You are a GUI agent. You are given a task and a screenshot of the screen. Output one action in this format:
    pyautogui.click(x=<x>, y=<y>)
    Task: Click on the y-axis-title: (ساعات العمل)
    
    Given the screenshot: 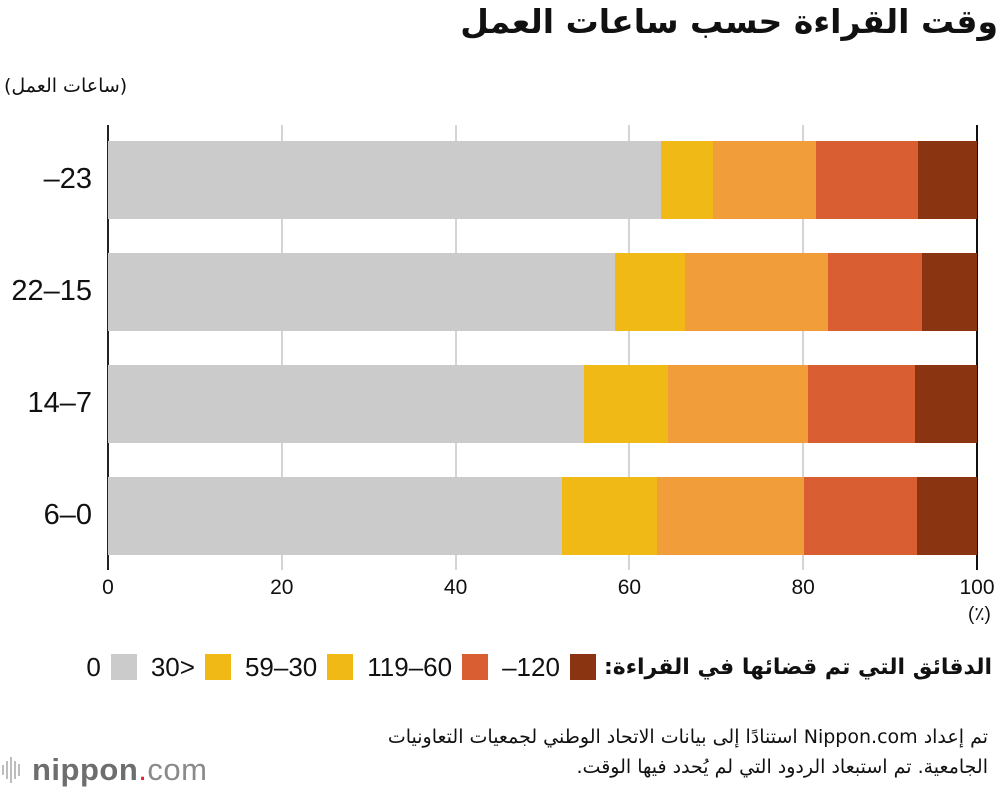 What is the action you would take?
    pyautogui.click(x=66, y=86)
    